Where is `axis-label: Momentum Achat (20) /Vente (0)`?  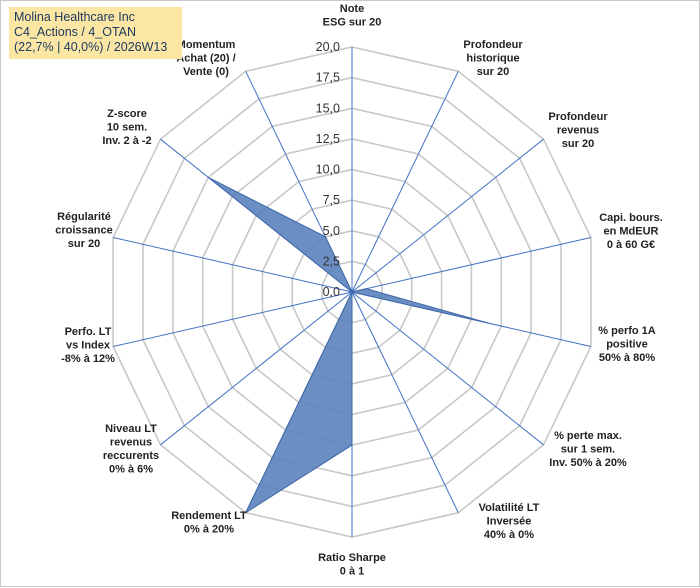 axis-label: Momentum Achat (20) /Vente (0) is located at coordinates (205, 58).